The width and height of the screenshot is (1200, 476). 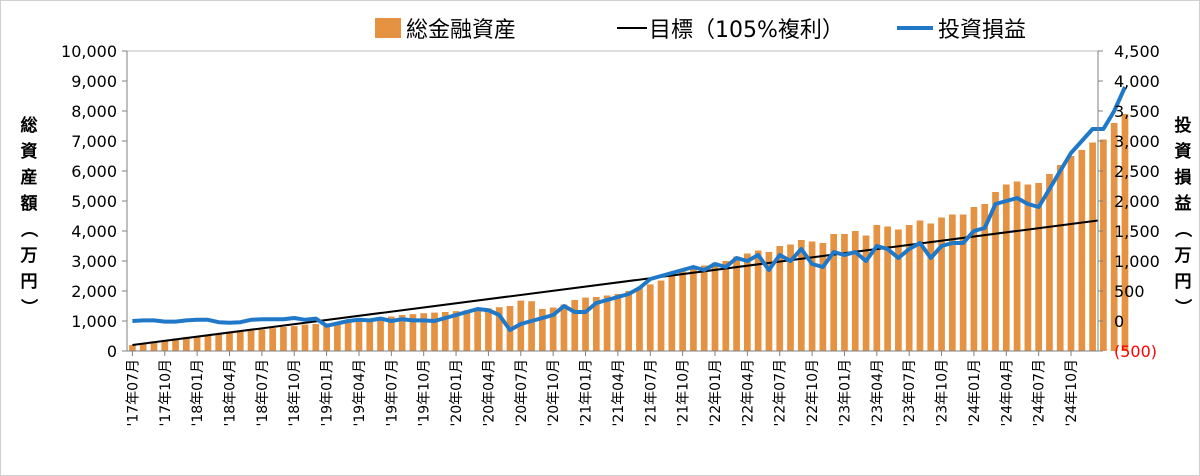 What do you see at coordinates (29, 125) in the screenshot?
I see `y-left-title-char: 総` at bounding box center [29, 125].